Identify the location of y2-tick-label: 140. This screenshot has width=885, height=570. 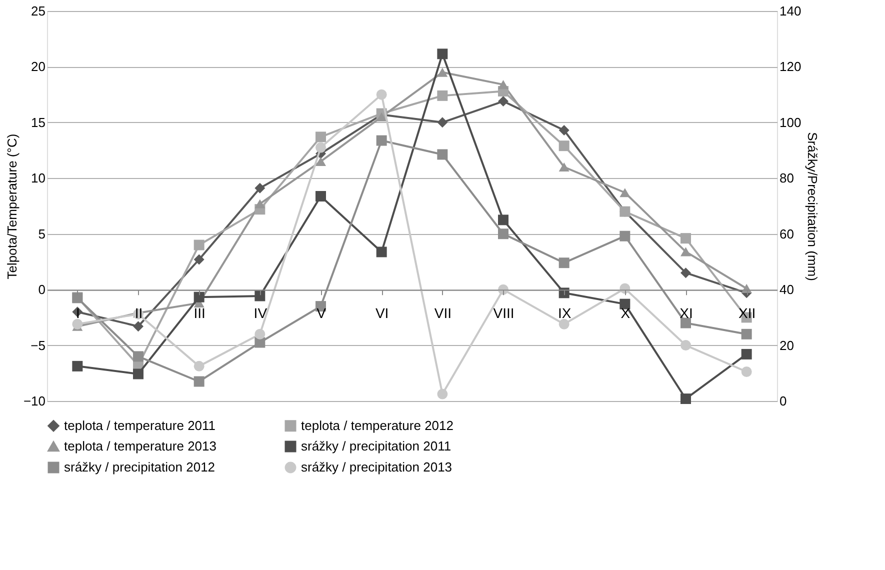
(791, 11).